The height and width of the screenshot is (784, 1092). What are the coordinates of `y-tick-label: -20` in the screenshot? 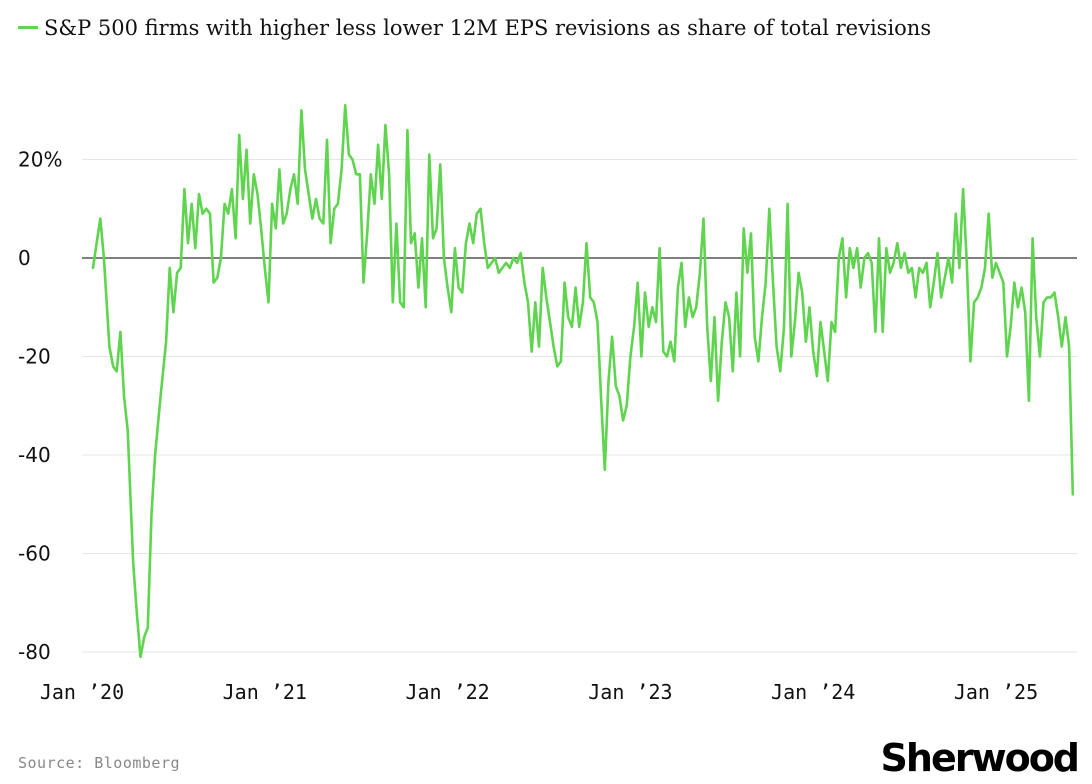 It's located at (34, 357).